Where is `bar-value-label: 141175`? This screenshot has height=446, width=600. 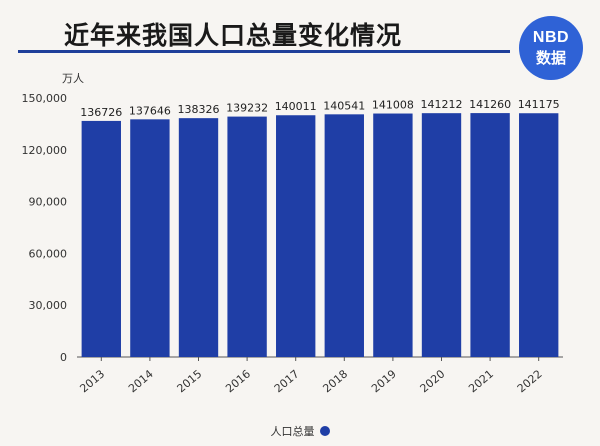 bar-value-label: 141175 is located at coordinates (539, 104).